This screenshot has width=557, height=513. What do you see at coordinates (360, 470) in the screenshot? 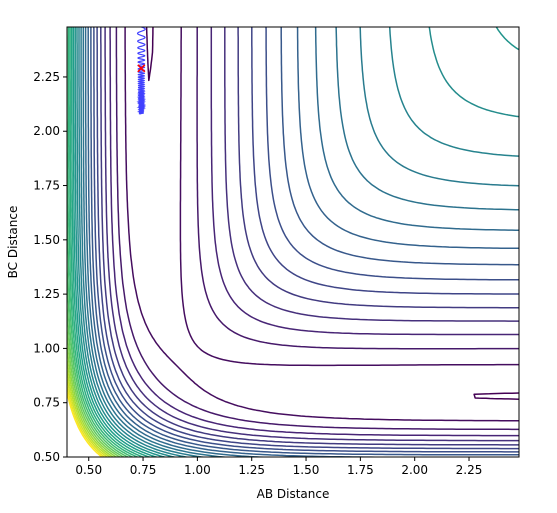
I see `x-tick-label: 1.75` at bounding box center [360, 470].